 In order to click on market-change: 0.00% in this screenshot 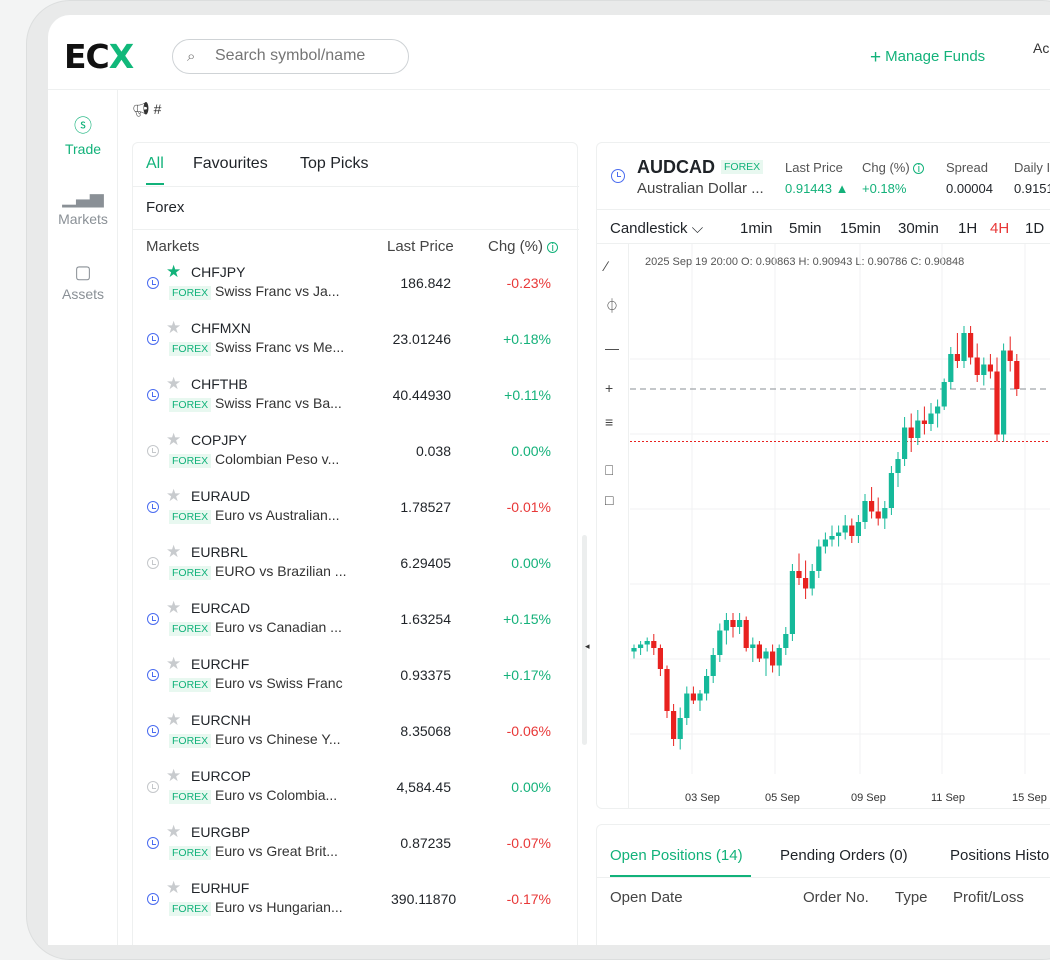, I will do `click(531, 451)`.